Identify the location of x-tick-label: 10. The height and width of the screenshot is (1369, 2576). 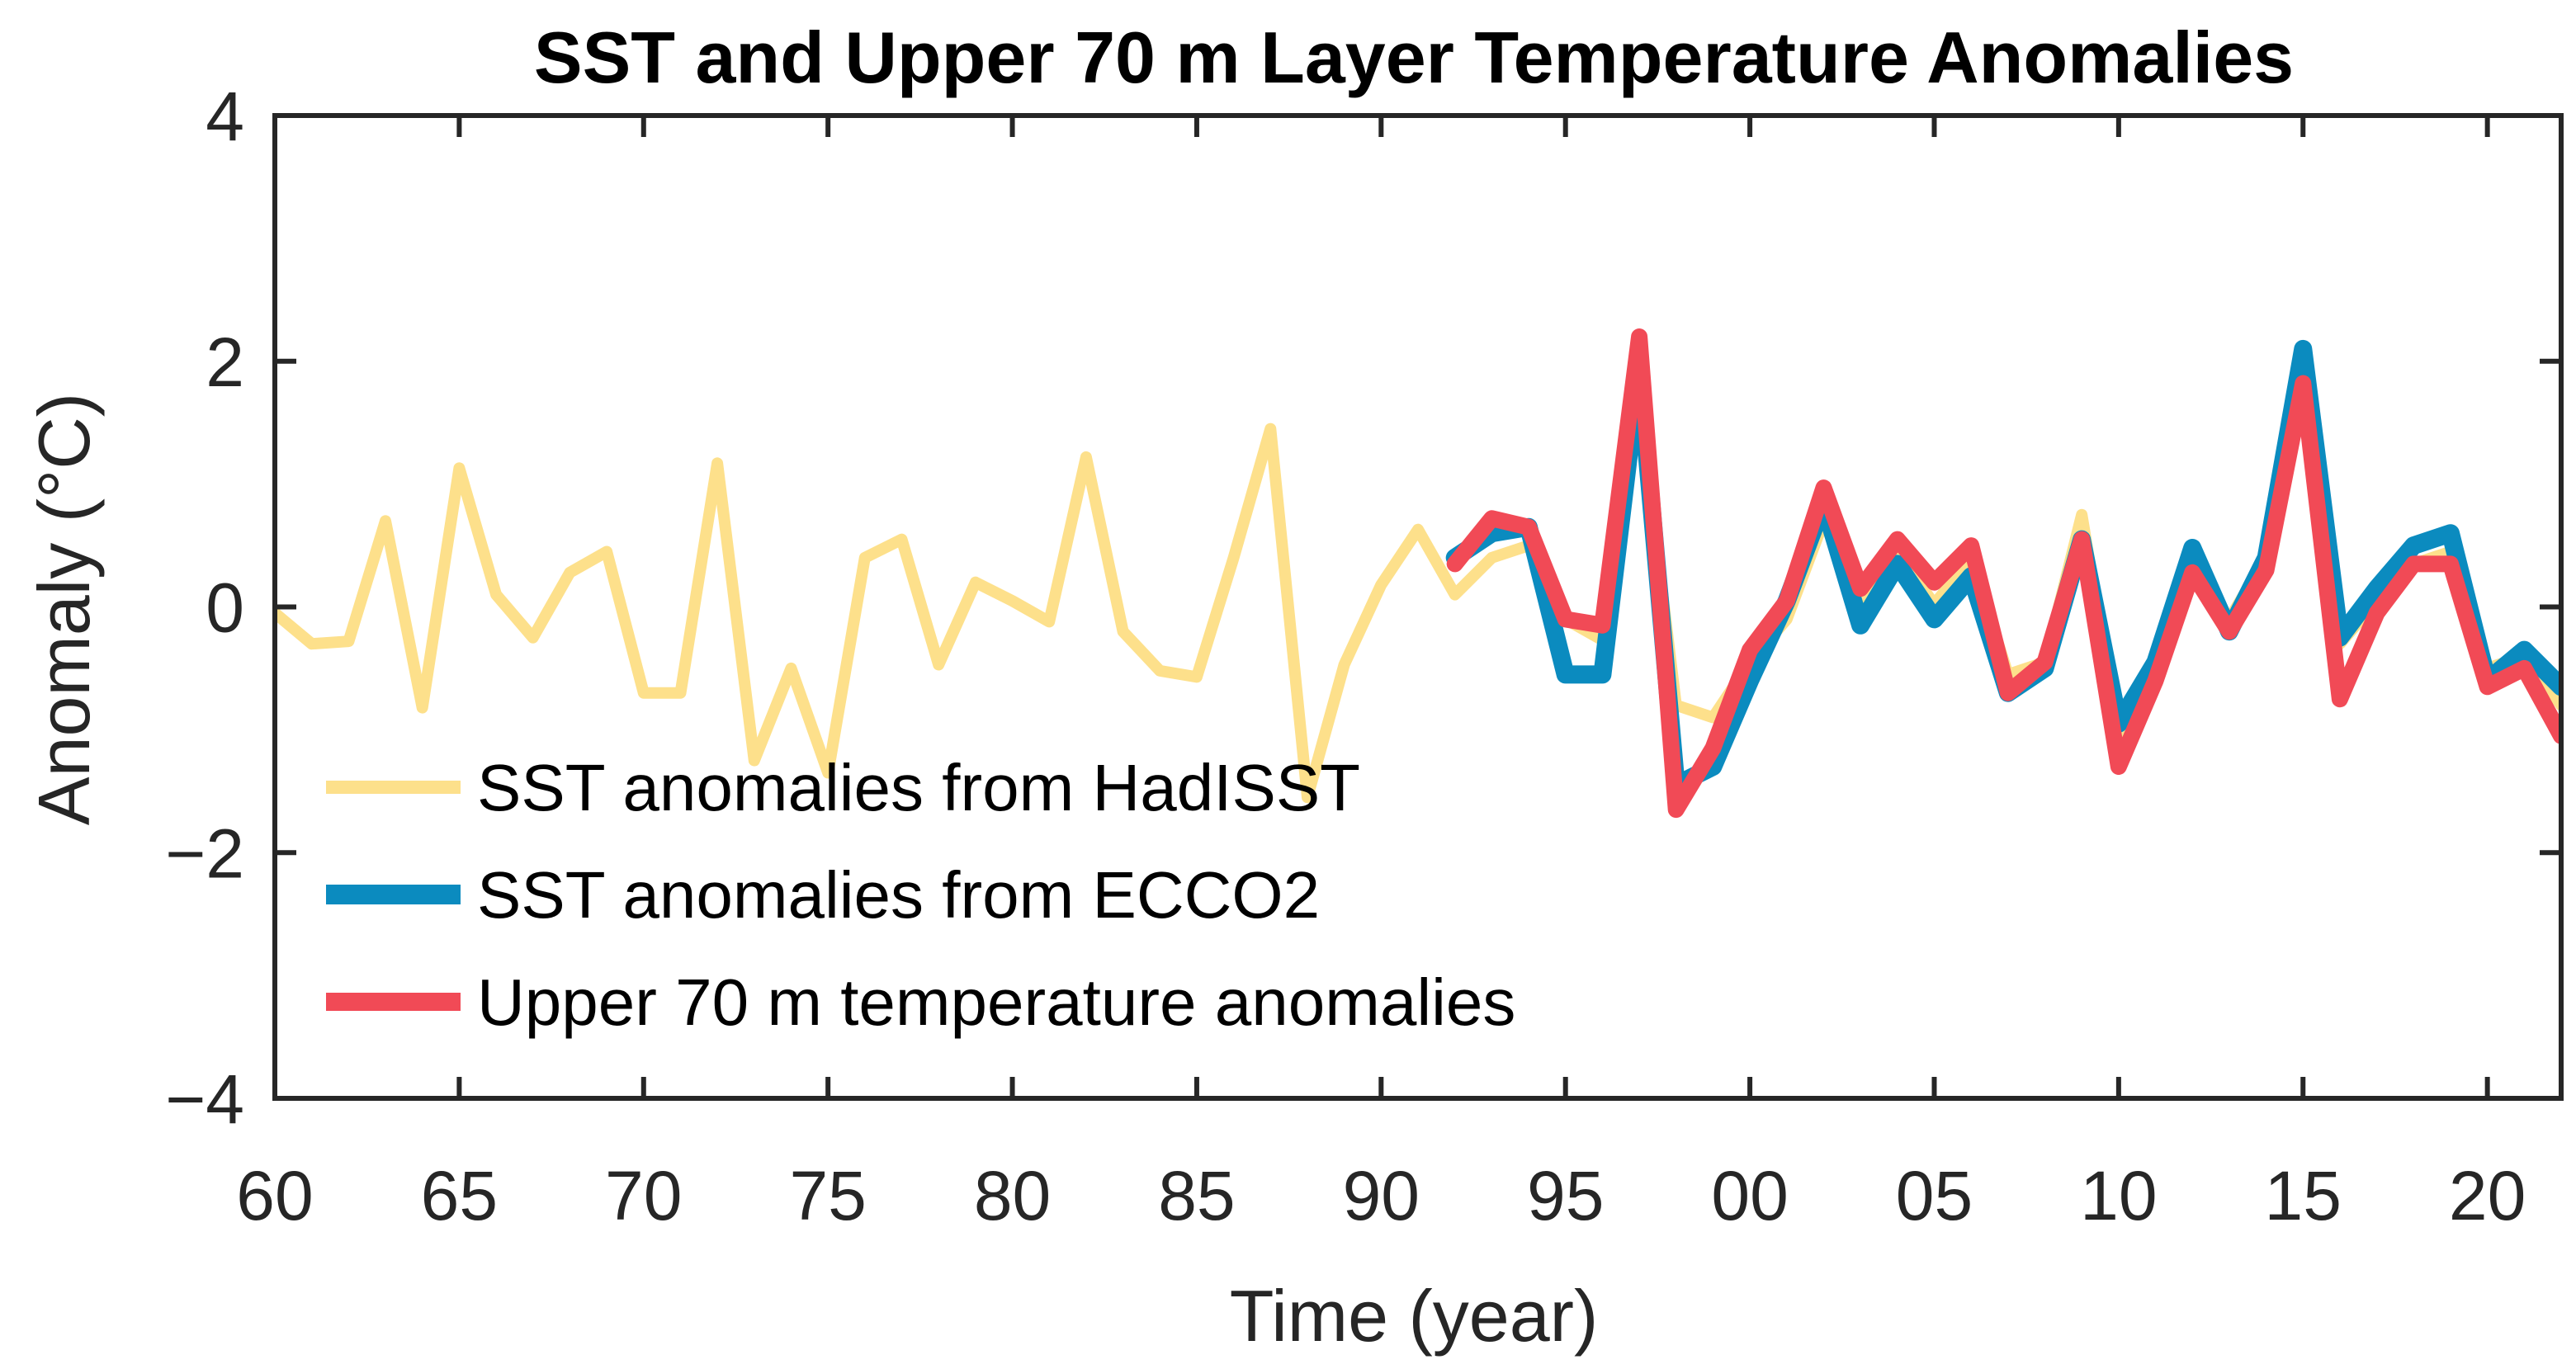
(2118, 1195).